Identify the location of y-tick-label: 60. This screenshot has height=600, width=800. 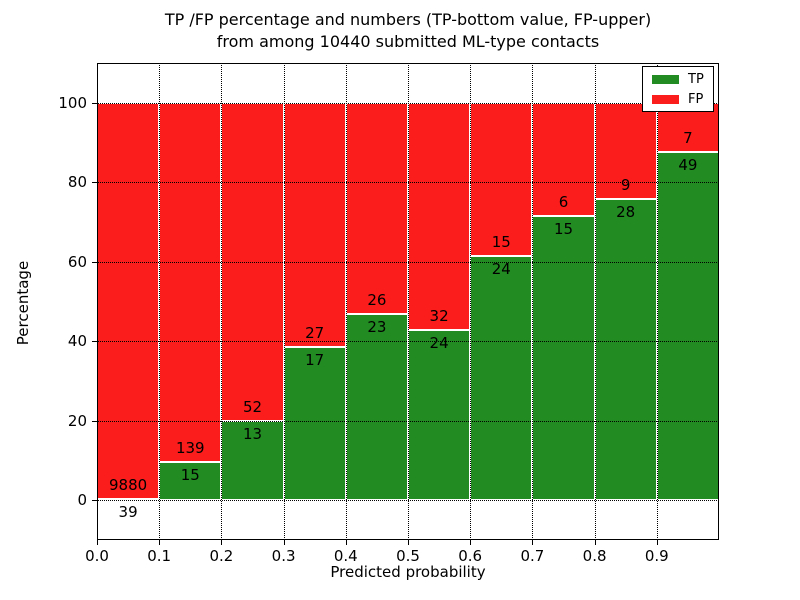
(77, 261).